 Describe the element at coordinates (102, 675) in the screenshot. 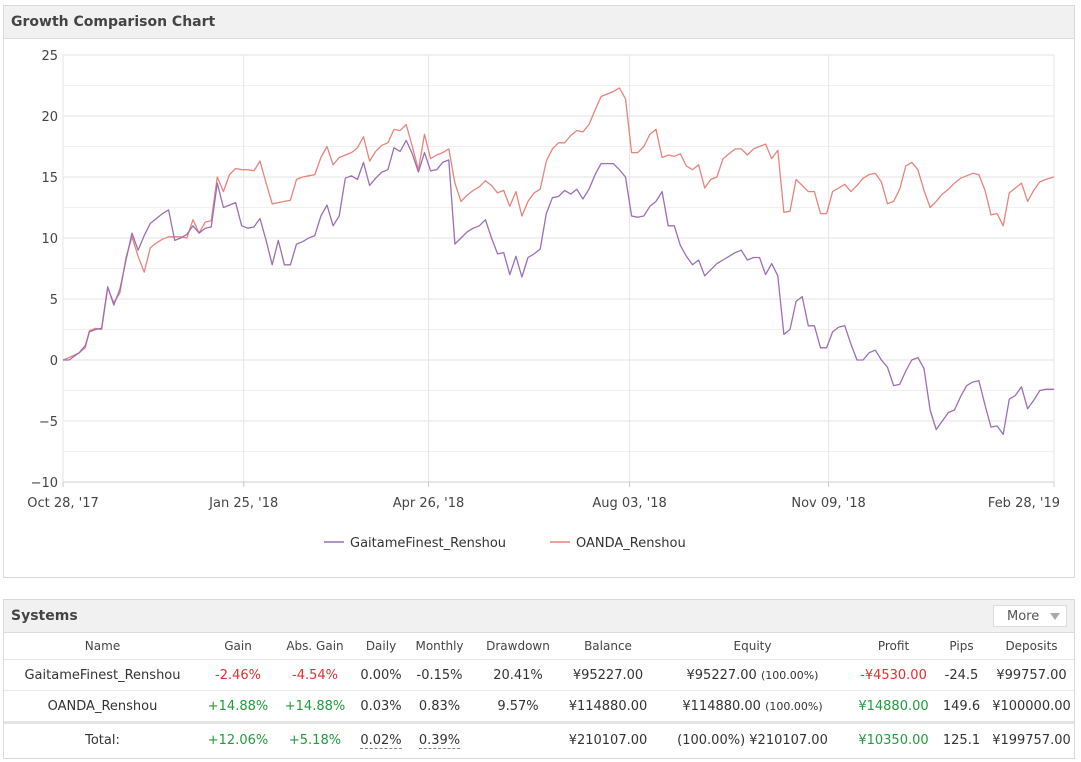

I see `system-name-link: GaitameFinest_Renshou` at that location.